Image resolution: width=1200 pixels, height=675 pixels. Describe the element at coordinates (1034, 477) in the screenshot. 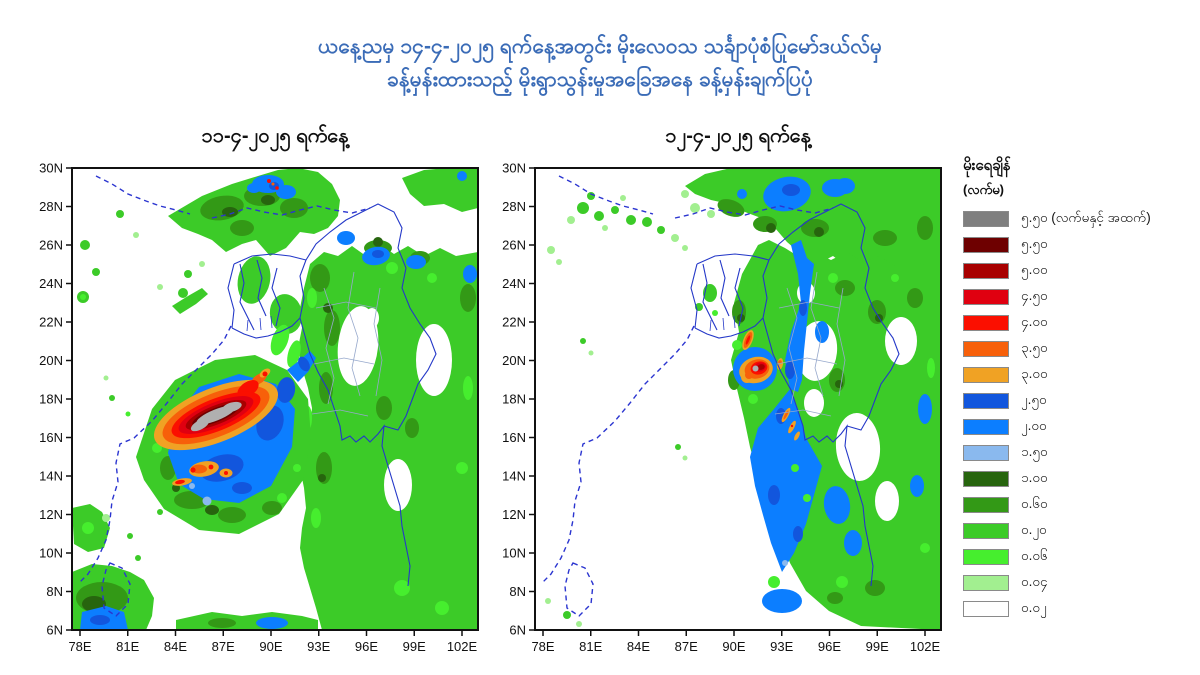

I see `legend-value: ၁.၀၀` at that location.